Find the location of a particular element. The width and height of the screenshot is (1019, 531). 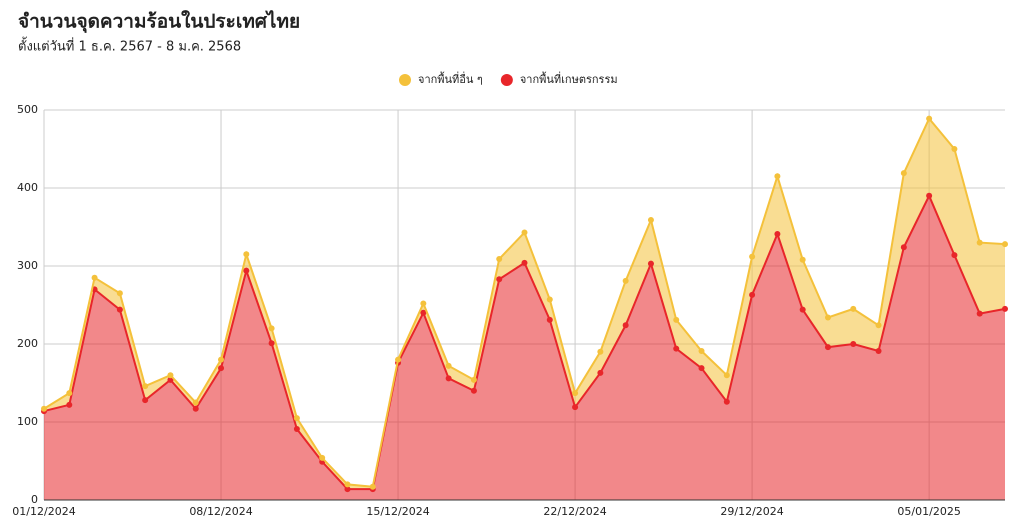

chart-subtitle: ตั้งแต่วันที่ 1 ธ.ค. 2567 - 8 ม.ค. 2568 is located at coordinates (129, 46).